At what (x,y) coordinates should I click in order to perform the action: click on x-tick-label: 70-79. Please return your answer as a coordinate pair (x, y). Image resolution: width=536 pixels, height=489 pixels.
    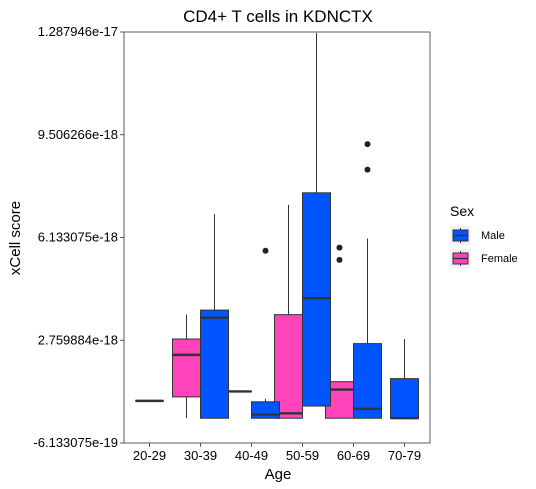
    Looking at the image, I should click on (404, 455).